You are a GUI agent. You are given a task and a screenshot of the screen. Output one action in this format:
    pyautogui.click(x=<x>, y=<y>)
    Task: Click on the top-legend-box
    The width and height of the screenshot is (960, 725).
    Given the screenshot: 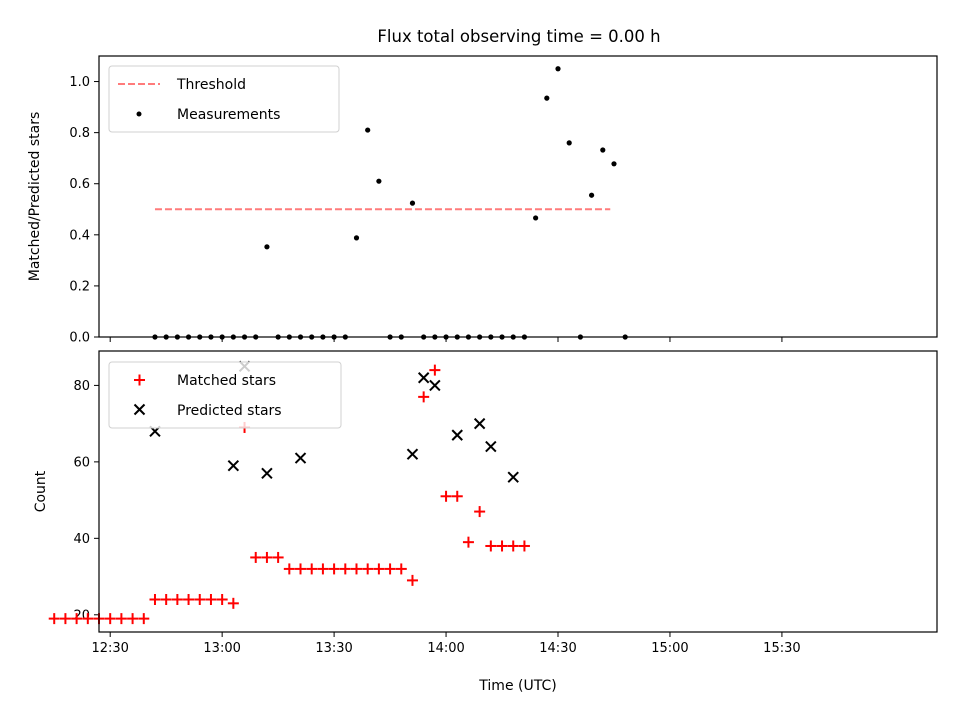 What is the action you would take?
    pyautogui.click(x=224, y=99)
    